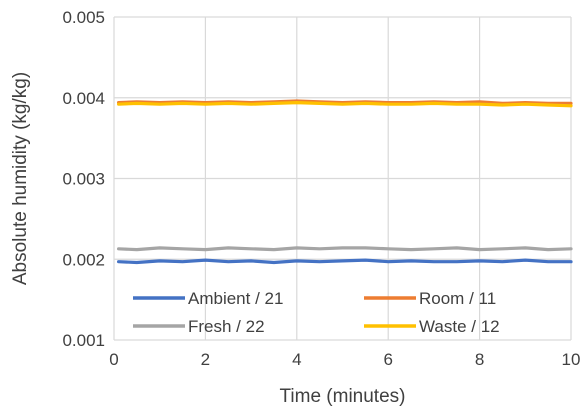 The image size is (587, 414). I want to click on y-tick-label: 0.002, so click(83, 259).